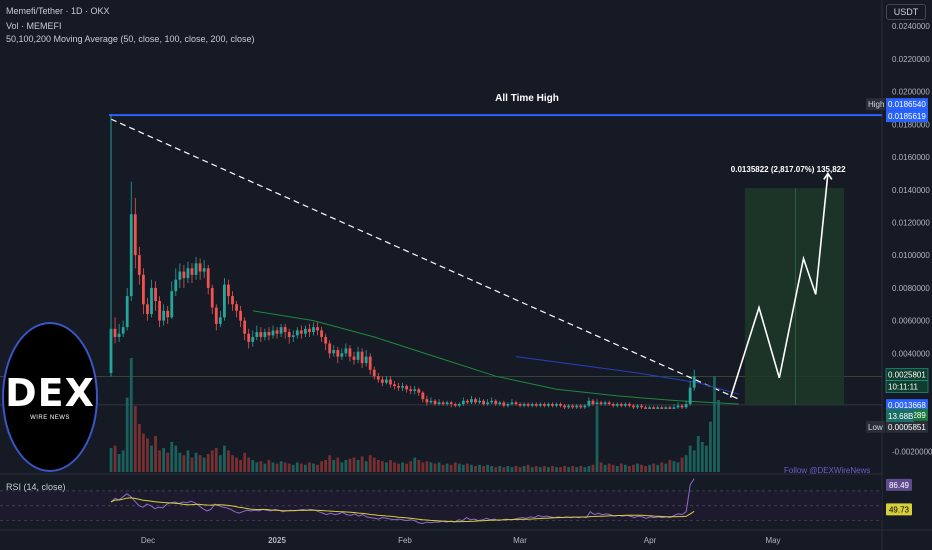 The image size is (932, 550). What do you see at coordinates (58, 11) in the screenshot?
I see `chart-title: Memefi/Tether · 1D · OKX` at bounding box center [58, 11].